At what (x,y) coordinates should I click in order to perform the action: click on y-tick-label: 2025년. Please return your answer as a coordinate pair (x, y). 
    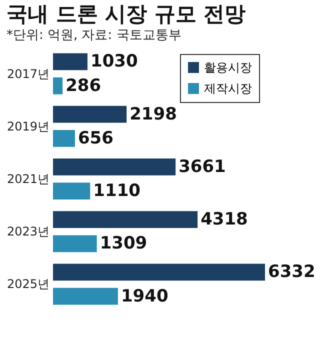
    Looking at the image, I should click on (28, 284).